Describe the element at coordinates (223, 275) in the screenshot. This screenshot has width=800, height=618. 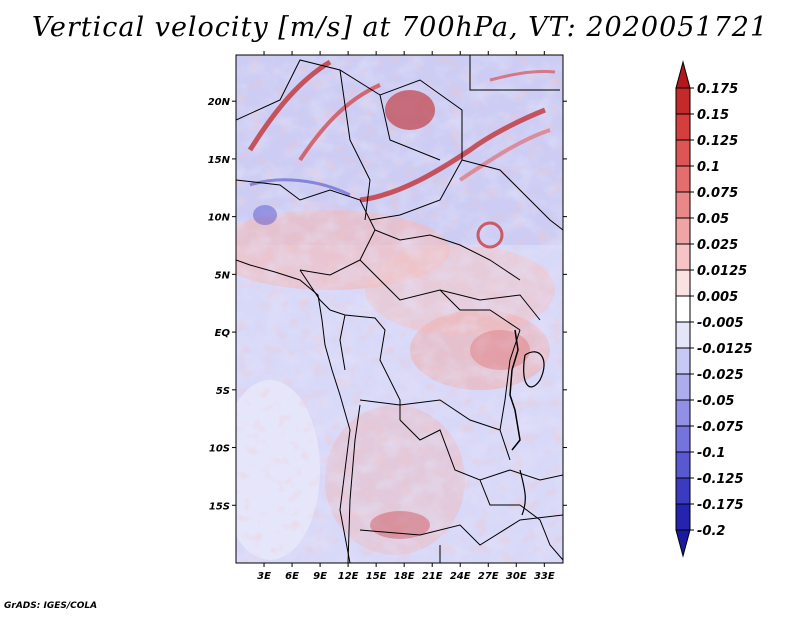
I see `lat-tick-label: 5N` at that location.